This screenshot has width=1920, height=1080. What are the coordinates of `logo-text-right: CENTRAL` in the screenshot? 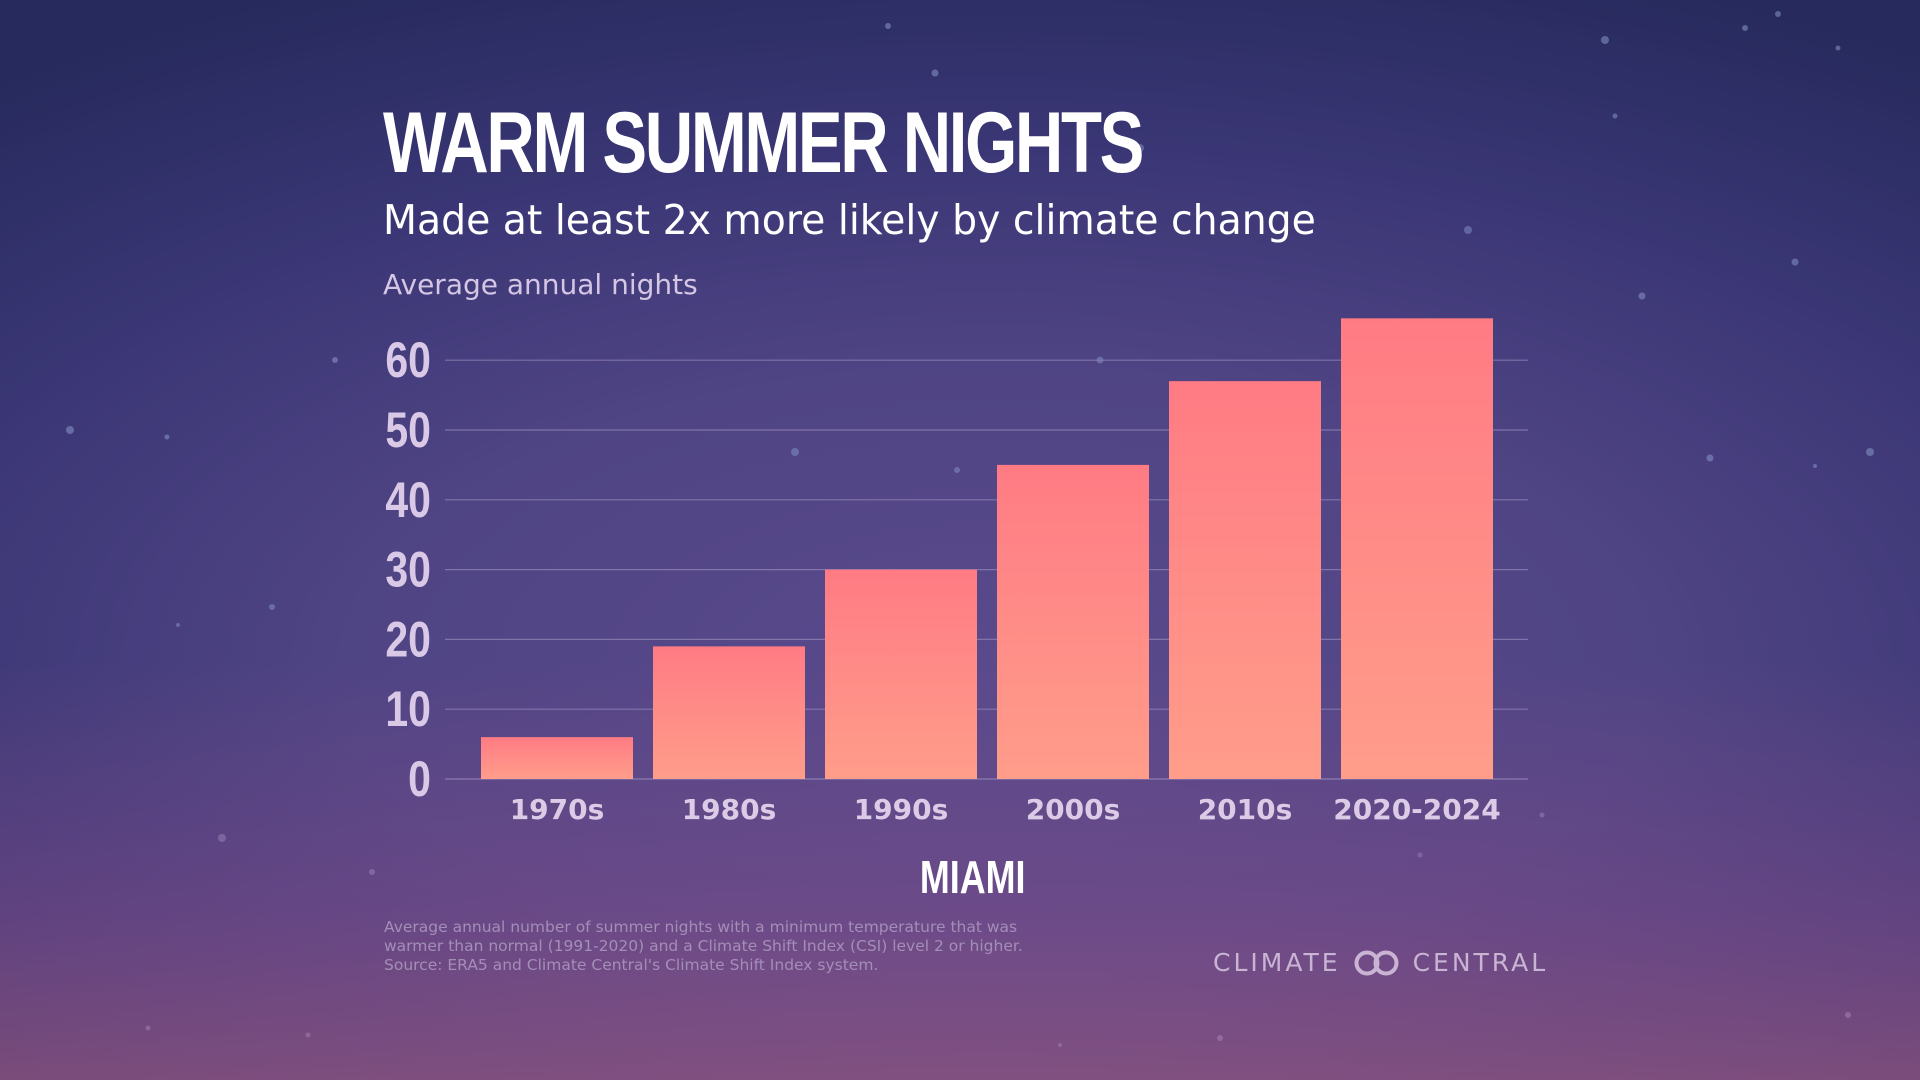 It's located at (1480, 962).